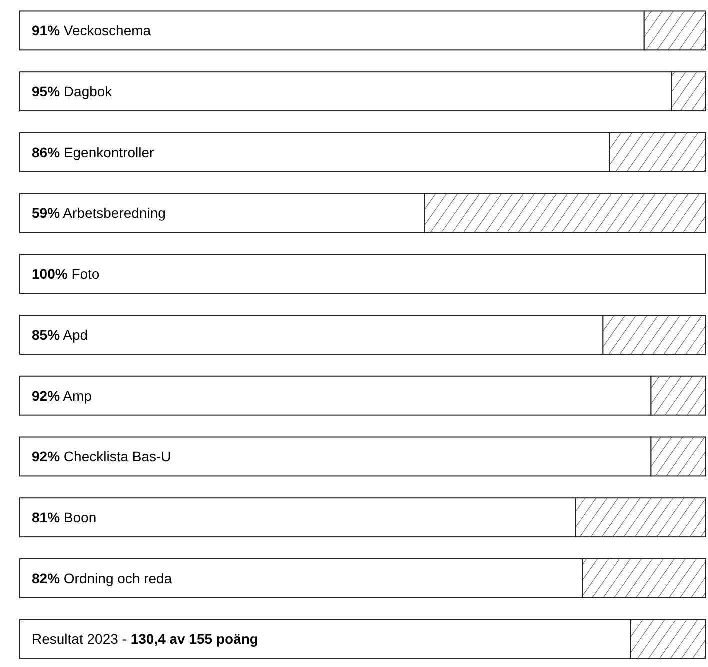 The height and width of the screenshot is (667, 708). What do you see at coordinates (114, 213) in the screenshot?
I see `y-tick-label: Arbetsberedning` at bounding box center [114, 213].